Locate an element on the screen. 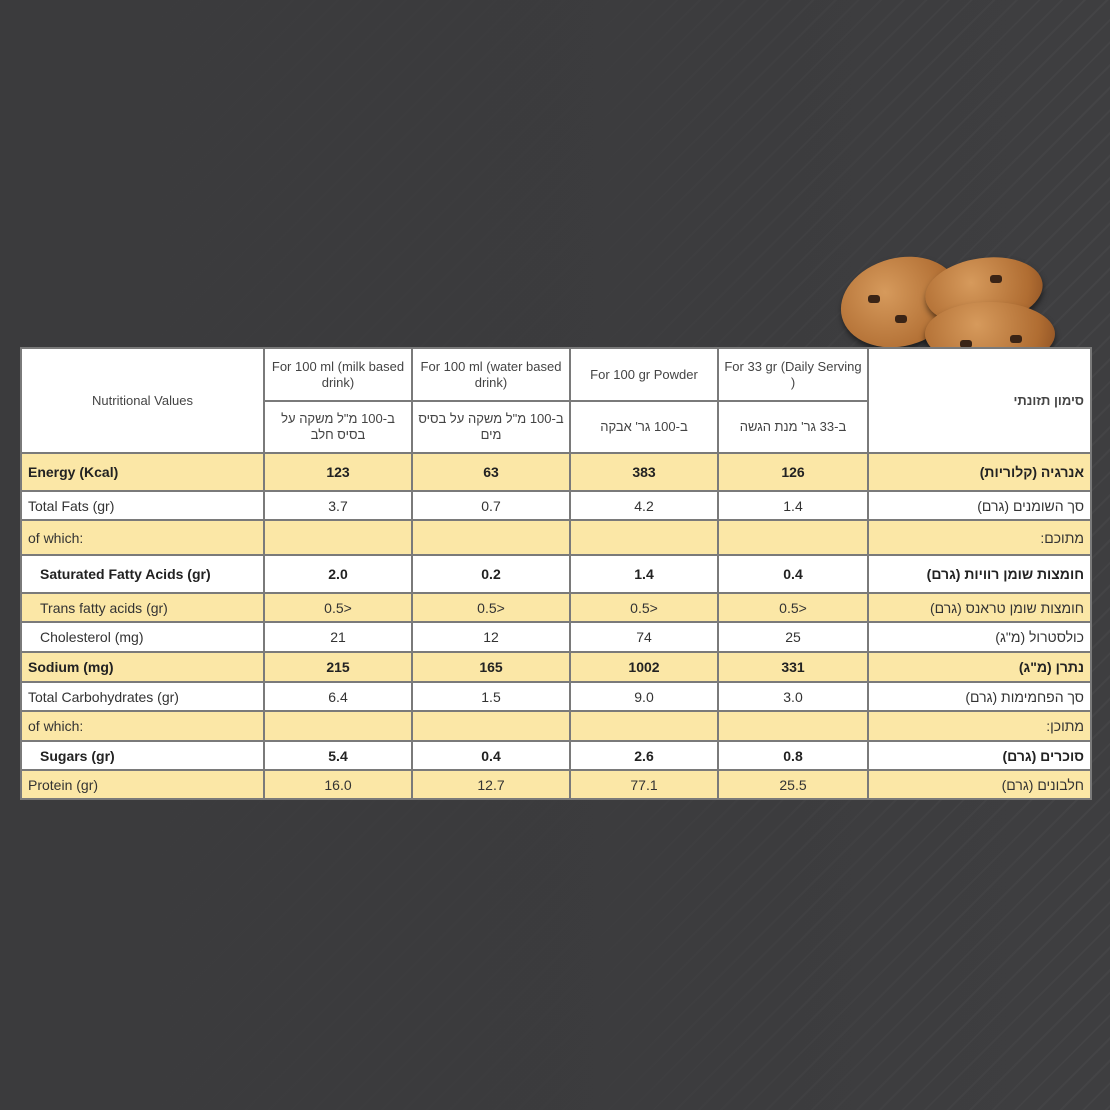 The image size is (1110, 1110). row-label-he: מתוכם: is located at coordinates (979, 537).